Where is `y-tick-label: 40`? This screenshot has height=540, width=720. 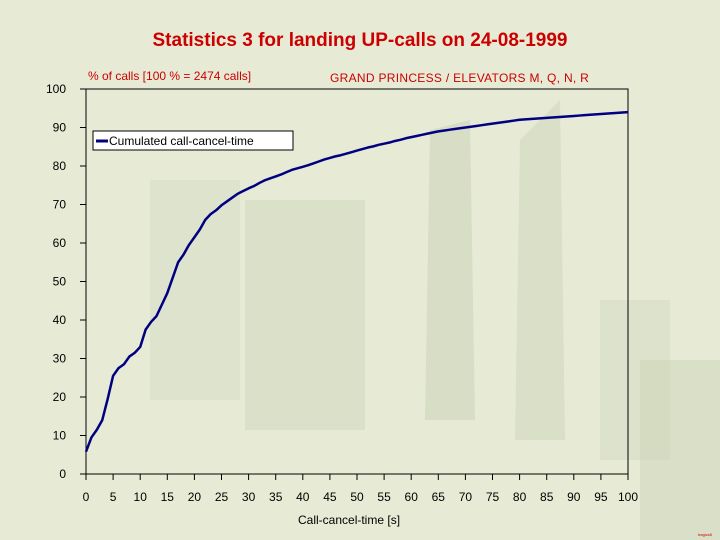
y-tick-label: 40 is located at coordinates (60, 320).